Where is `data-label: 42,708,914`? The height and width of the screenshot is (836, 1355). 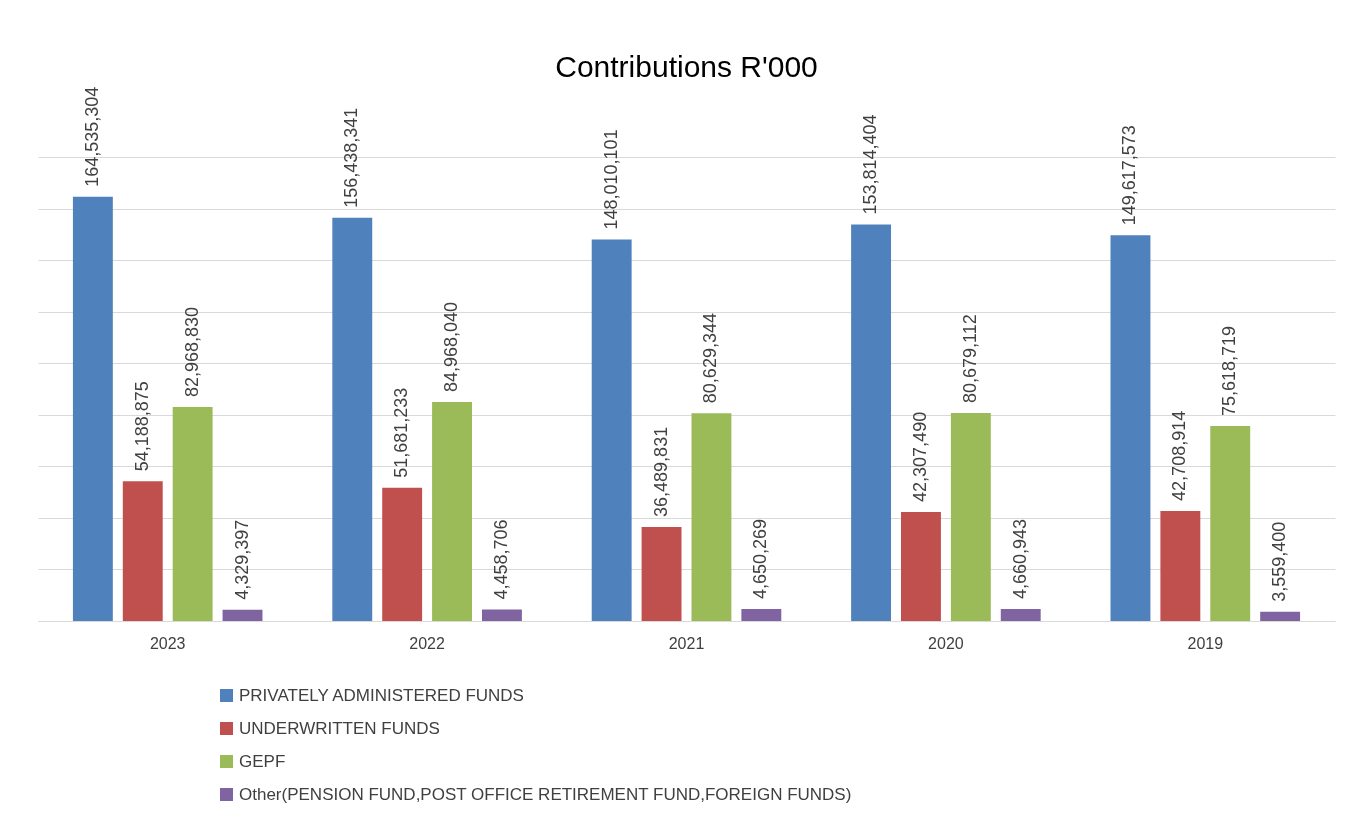 data-label: 42,708,914 is located at coordinates (1179, 455).